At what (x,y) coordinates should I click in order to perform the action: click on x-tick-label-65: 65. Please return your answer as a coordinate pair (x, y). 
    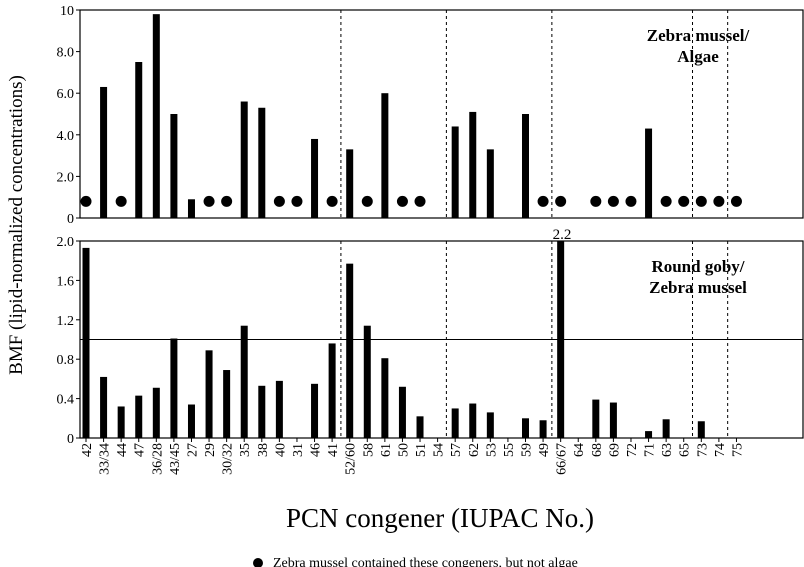
    Looking at the image, I should click on (685, 450).